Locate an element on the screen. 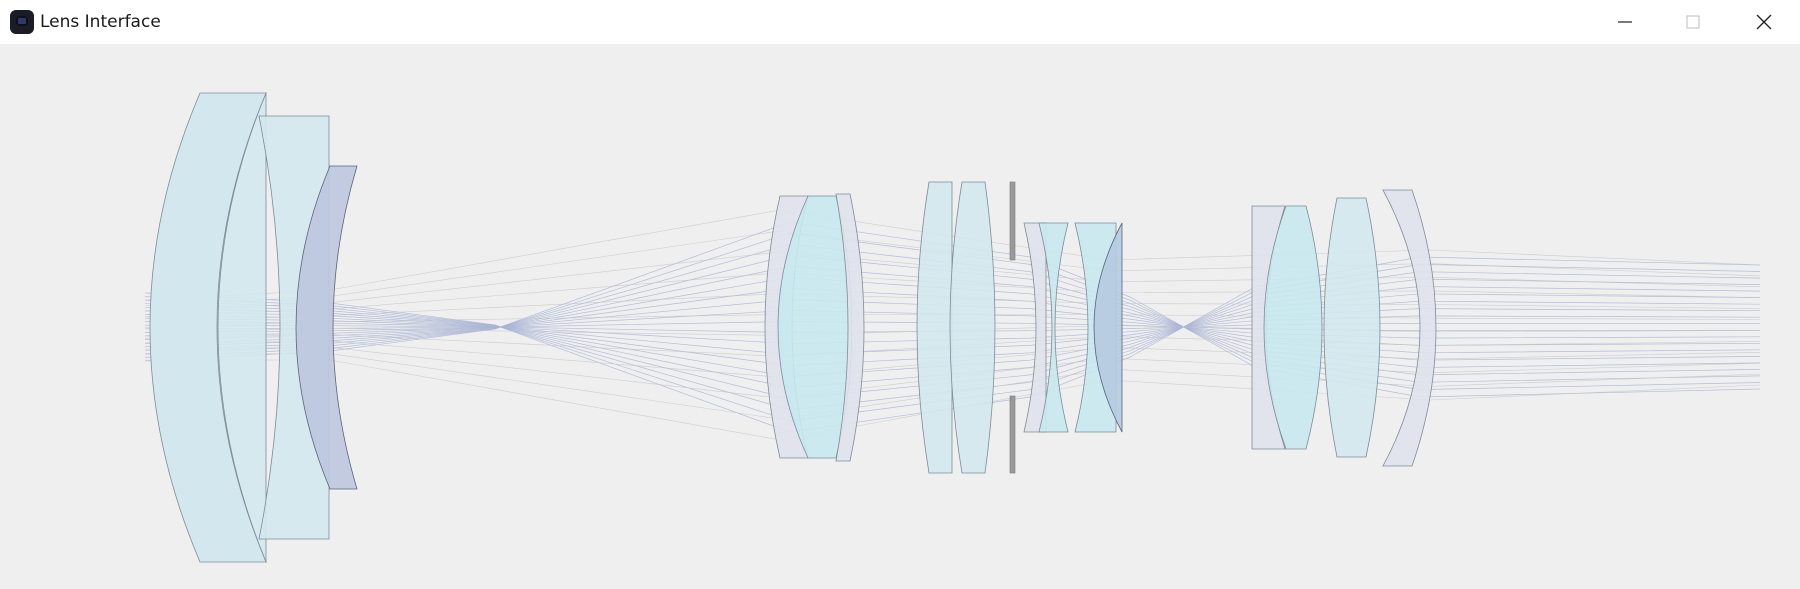 The width and height of the screenshot is (1800, 589). minimize-button is located at coordinates (1625, 22).